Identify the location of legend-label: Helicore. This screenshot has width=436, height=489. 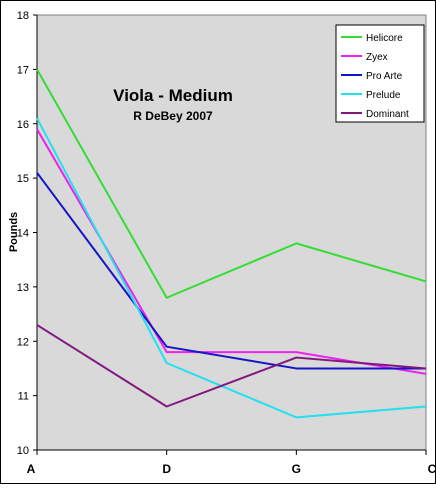
(384, 38).